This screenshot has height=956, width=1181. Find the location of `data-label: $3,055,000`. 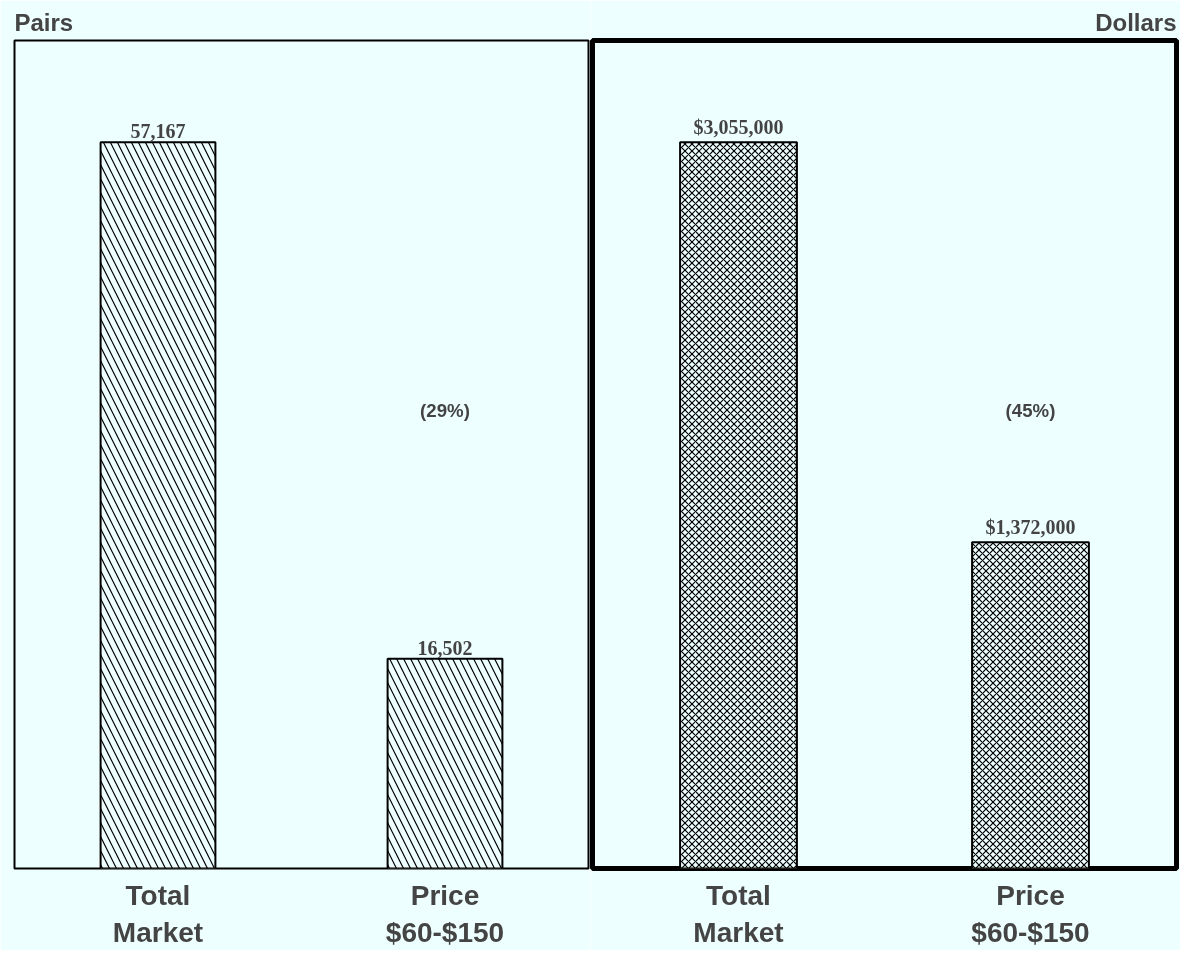

data-label: $3,055,000 is located at coordinates (738, 127).